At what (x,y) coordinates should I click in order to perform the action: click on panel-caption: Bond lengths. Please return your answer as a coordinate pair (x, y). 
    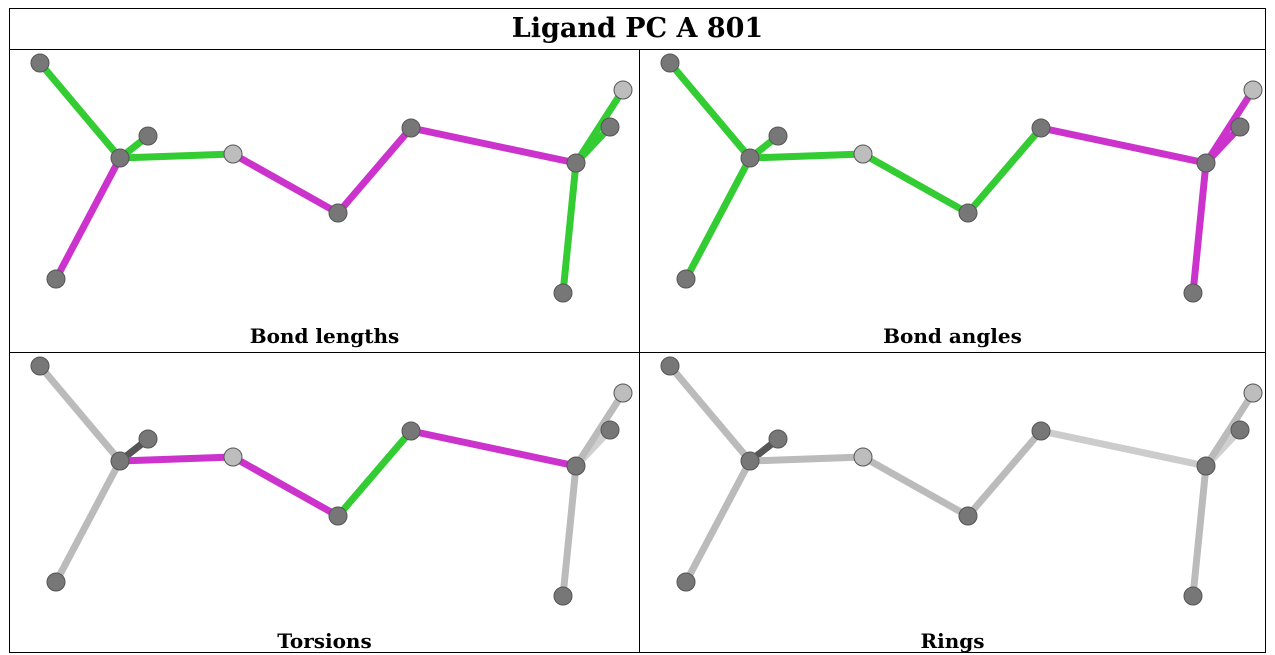
    Looking at the image, I should click on (324, 336).